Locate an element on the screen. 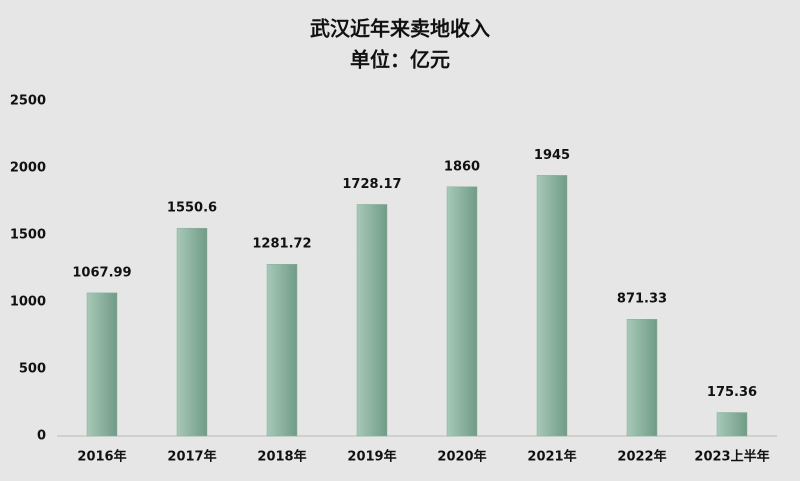 The width and height of the screenshot is (800, 481). x-tick-label: 2017年 is located at coordinates (191, 457).